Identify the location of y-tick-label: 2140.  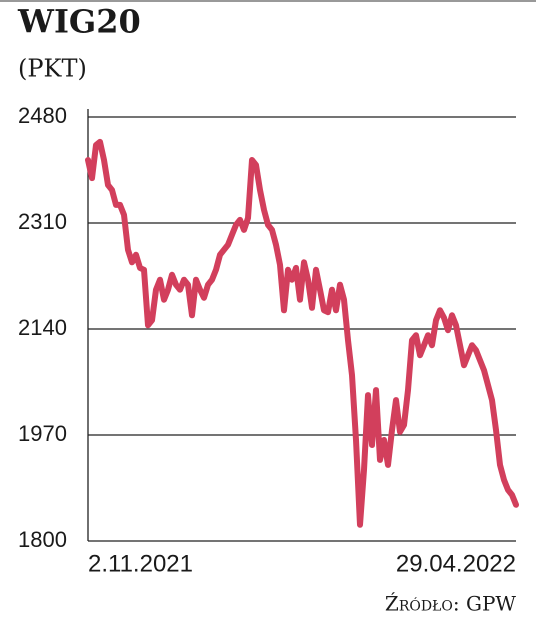
(42, 327).